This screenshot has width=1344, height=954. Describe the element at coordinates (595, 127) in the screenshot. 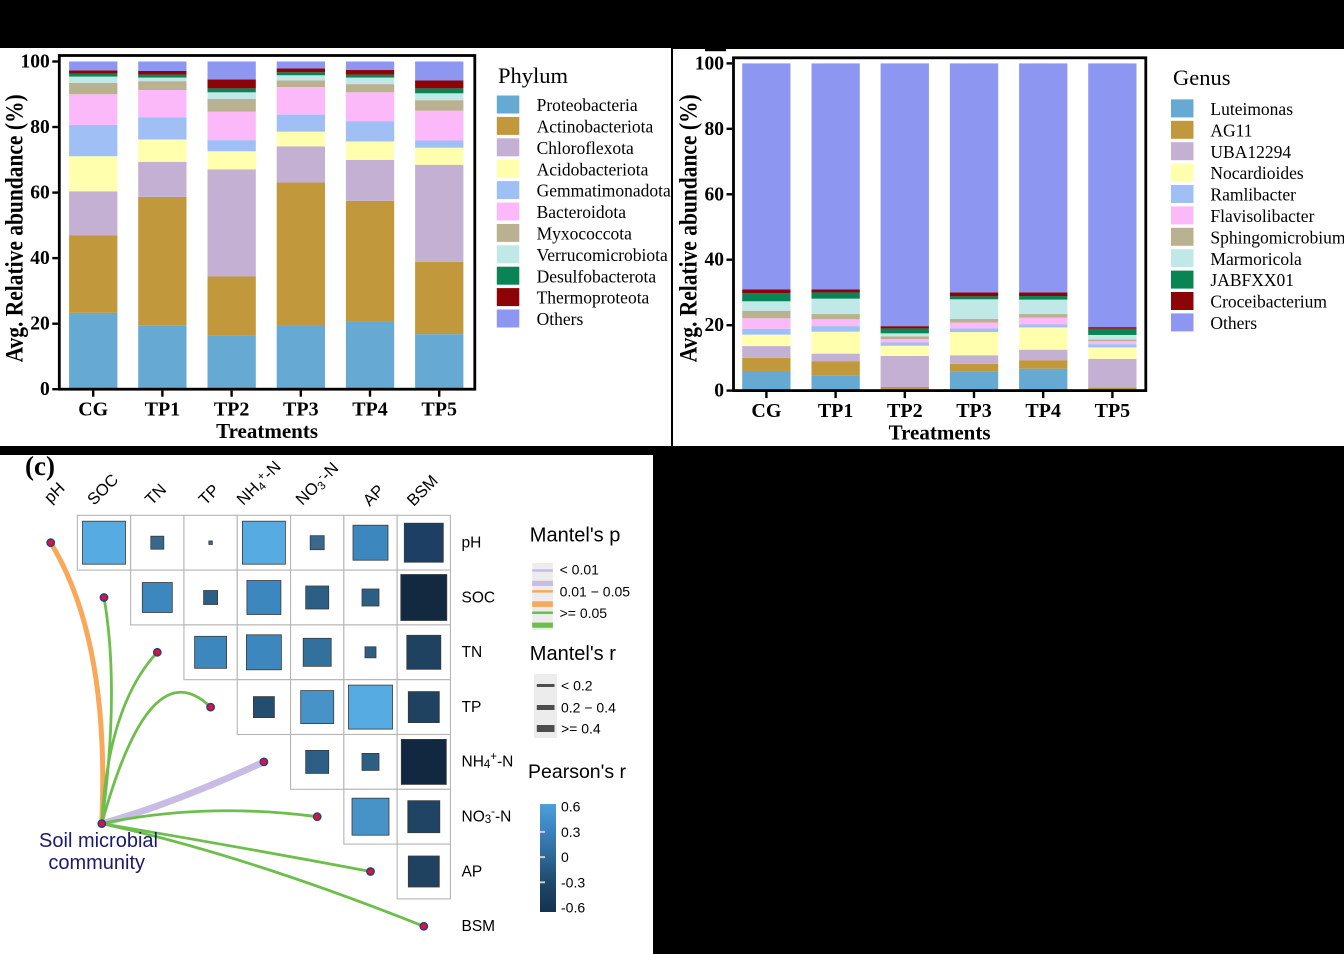

I see `svg-text: Actinobacteriota` at that location.